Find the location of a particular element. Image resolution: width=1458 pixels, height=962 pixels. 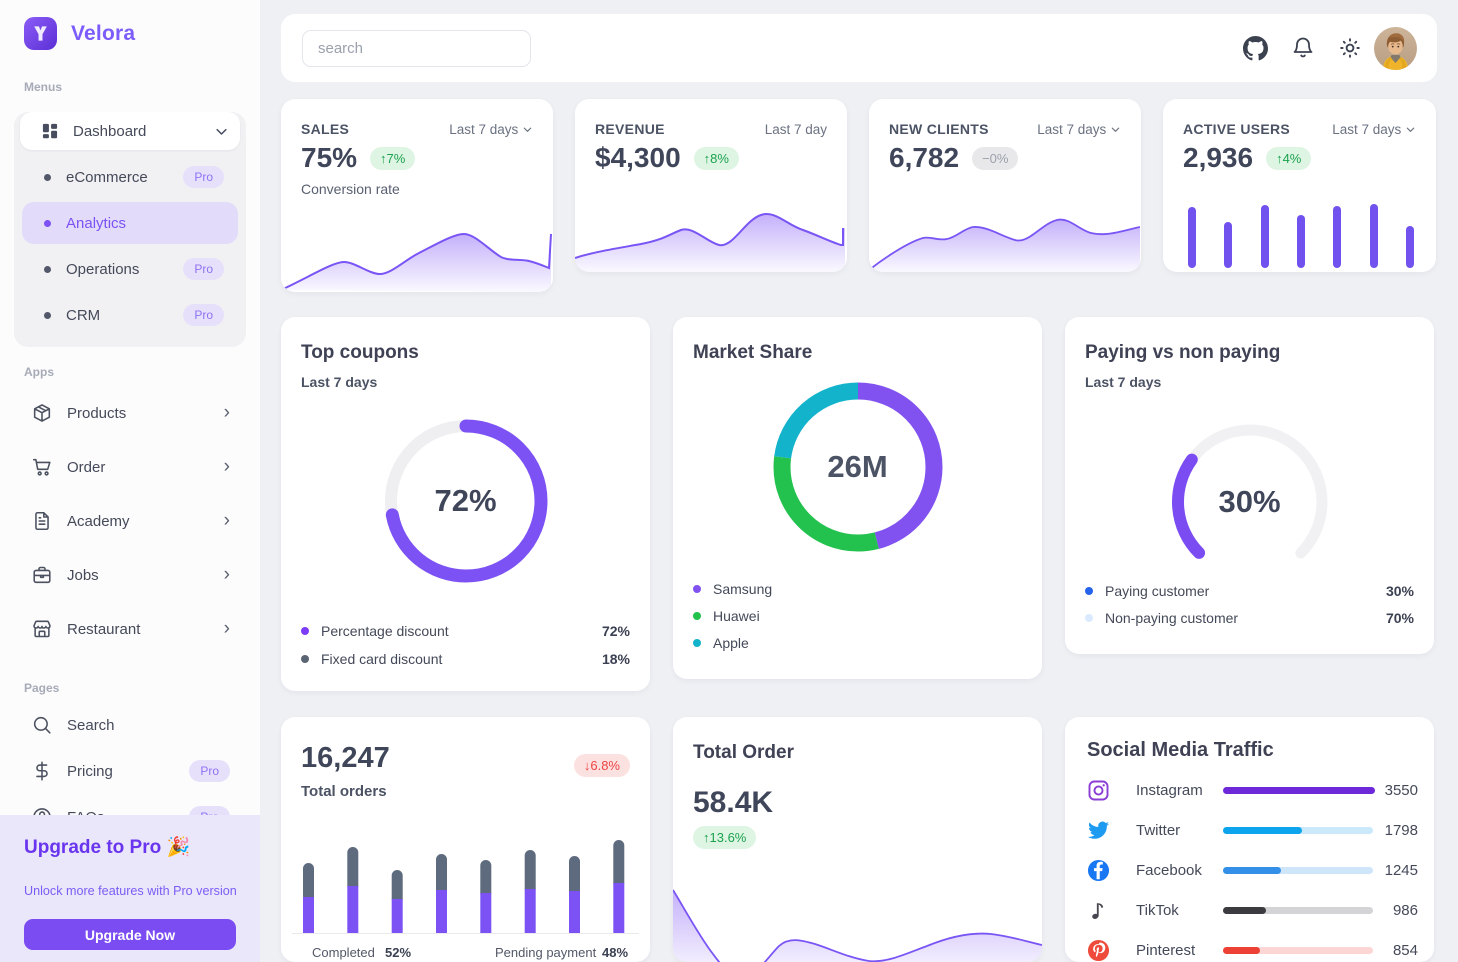

svg-text: 48% is located at coordinates (615, 952).